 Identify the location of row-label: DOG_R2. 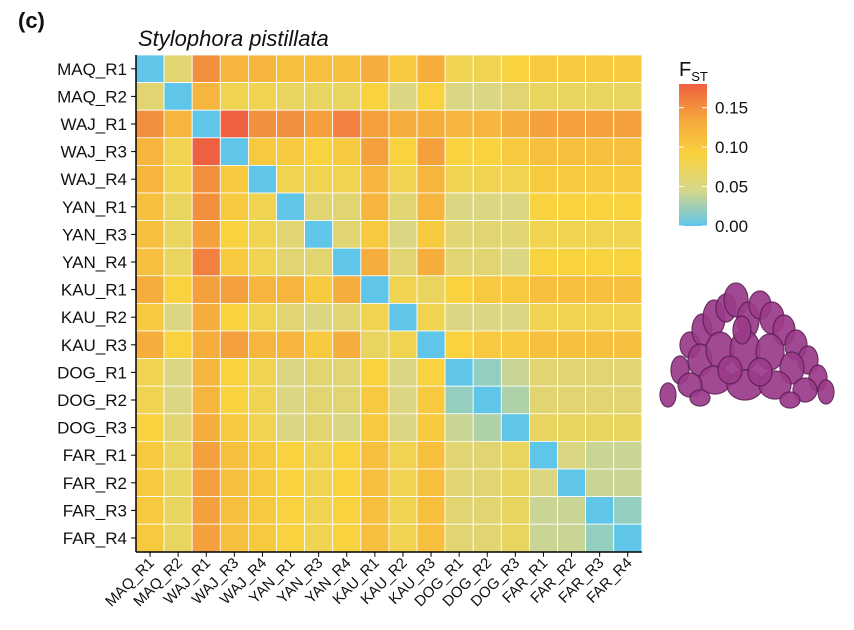
(92, 400).